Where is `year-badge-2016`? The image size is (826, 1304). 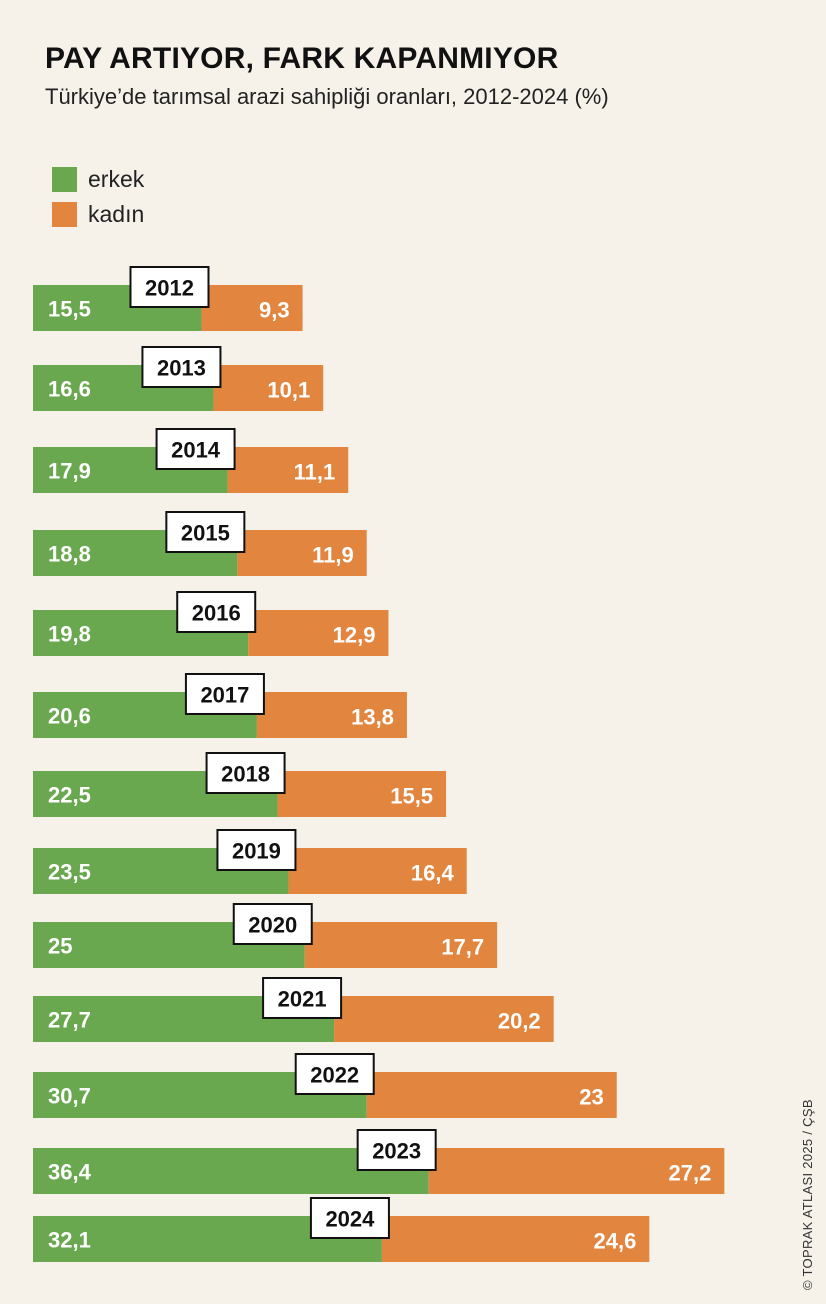
year-badge-2016 is located at coordinates (216, 612).